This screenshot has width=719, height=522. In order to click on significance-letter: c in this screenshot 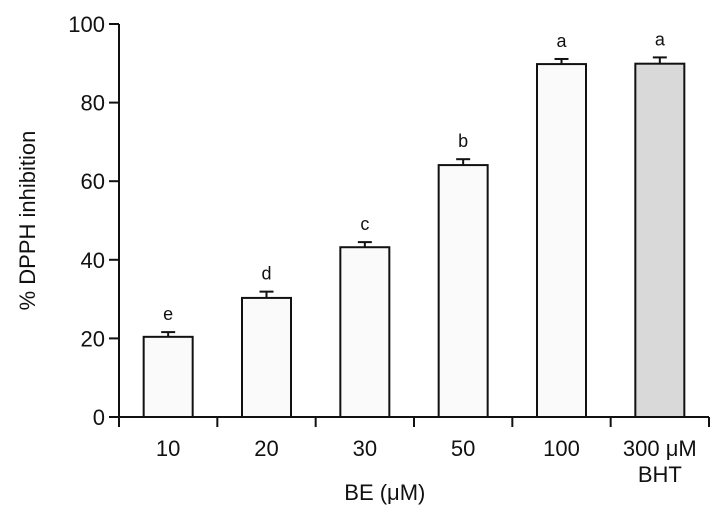, I will do `click(364, 224)`.